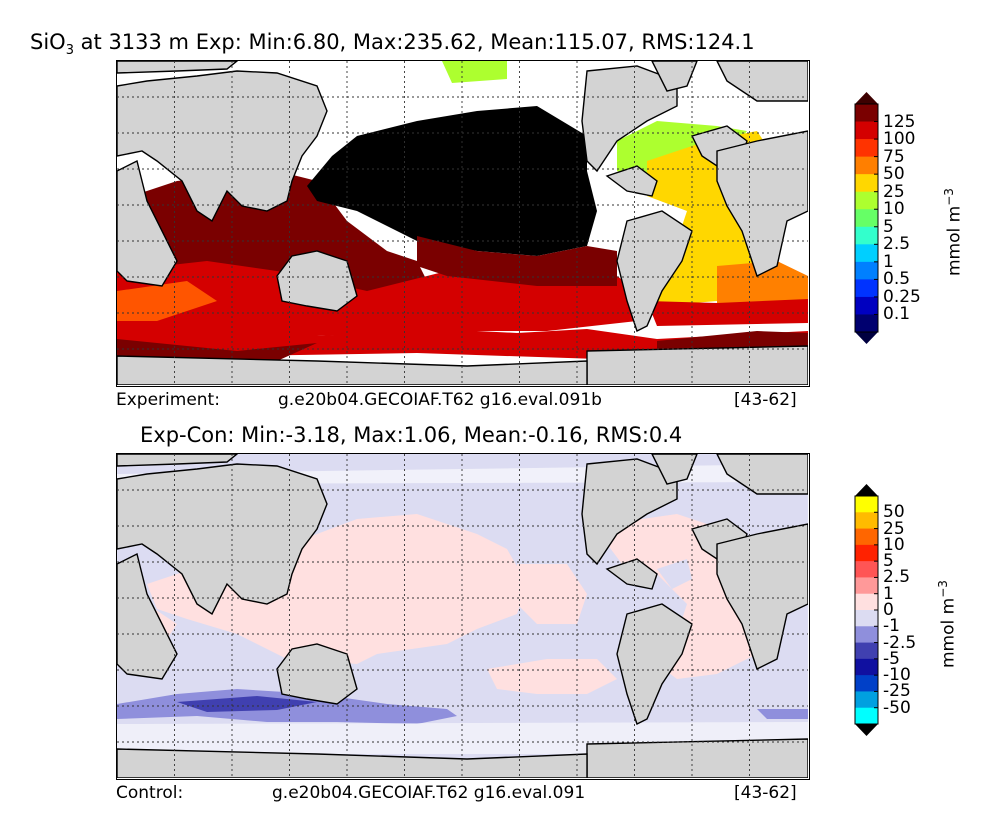 The image size is (993, 833). Describe the element at coordinates (894, 528) in the screenshot. I see `bottom-colorbar-tick-label: 25` at that location.